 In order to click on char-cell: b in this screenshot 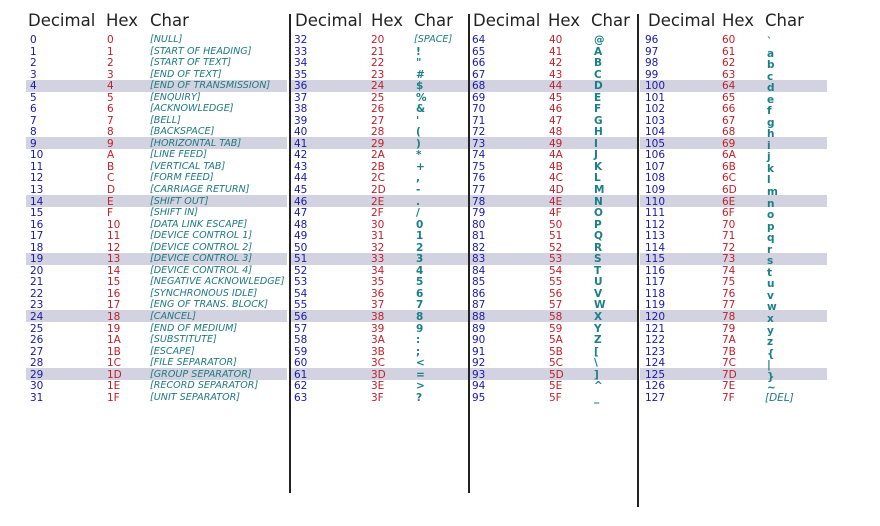, I will do `click(771, 65)`.